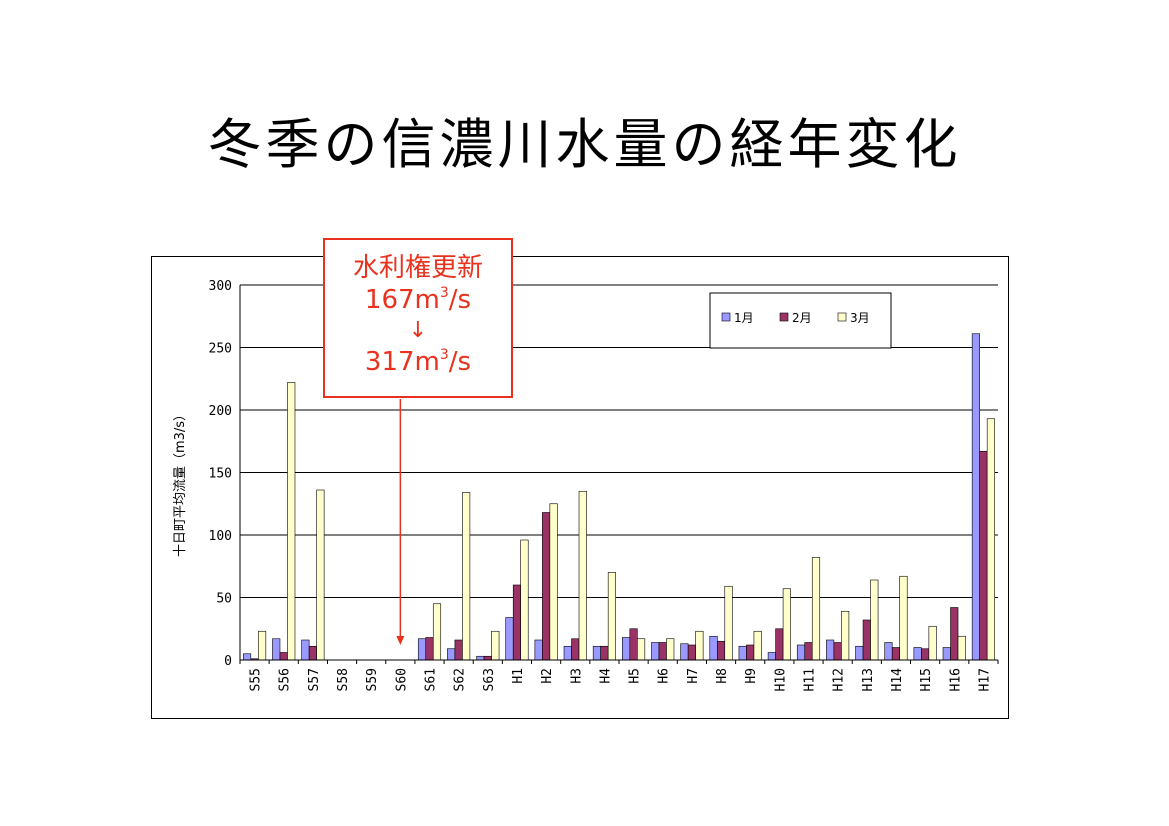 This screenshot has width=1169, height=826. Describe the element at coordinates (460, 679) in the screenshot. I see `x-tick-label-S62: S62` at that location.